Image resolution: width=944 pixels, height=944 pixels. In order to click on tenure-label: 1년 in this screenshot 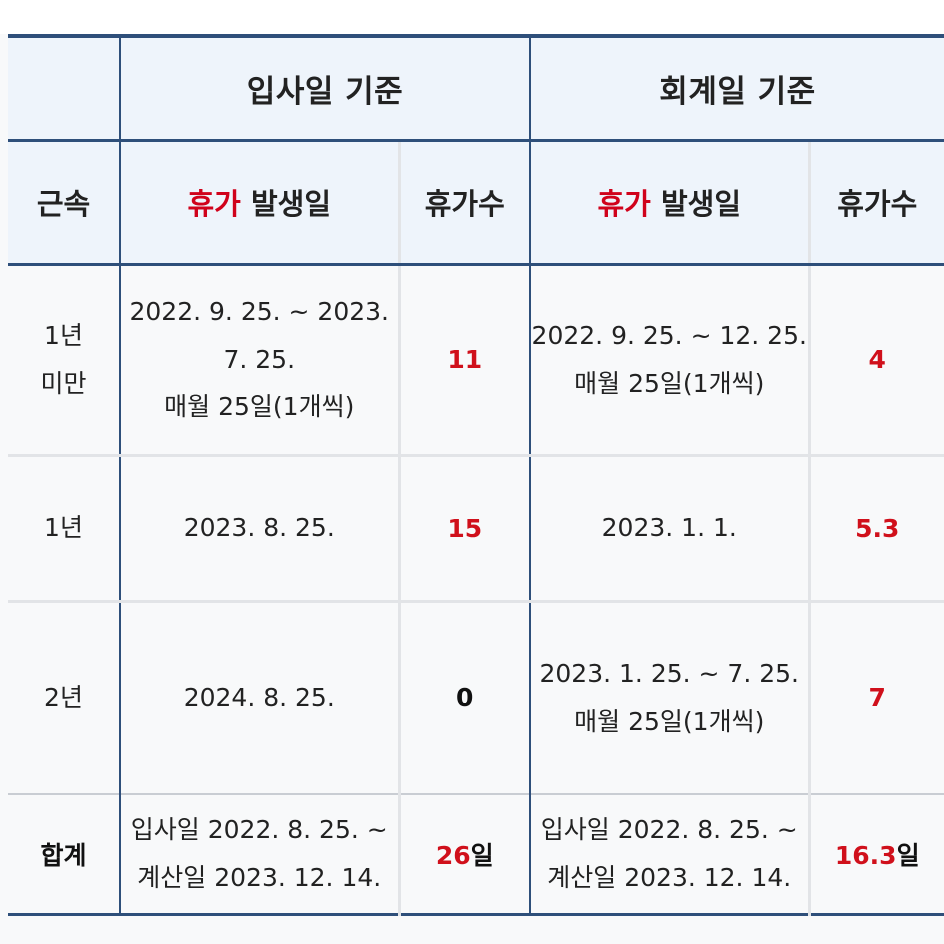, I will do `click(63, 528)`.